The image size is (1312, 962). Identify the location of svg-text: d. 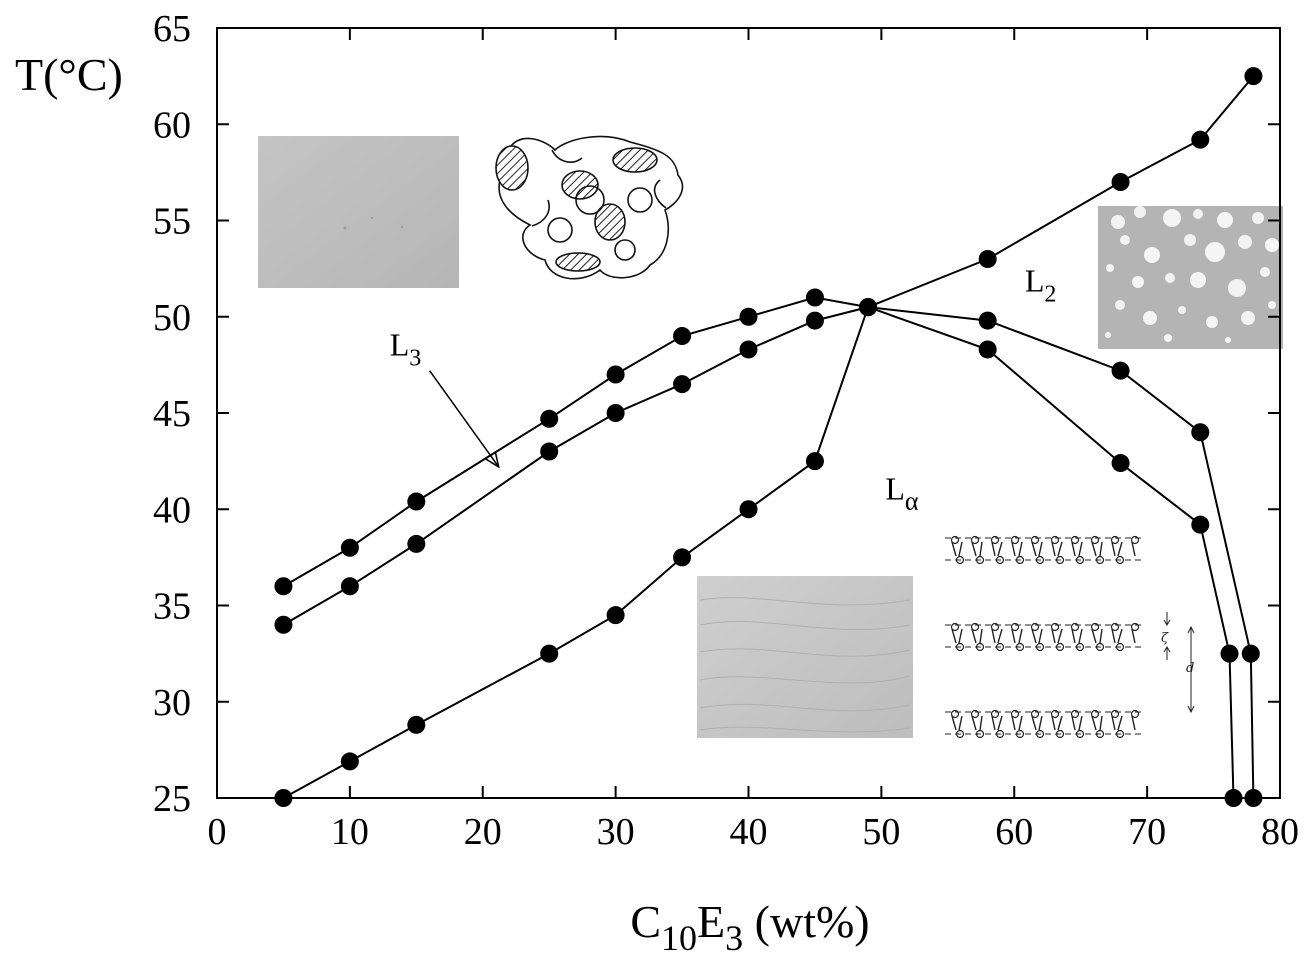
(1190, 668).